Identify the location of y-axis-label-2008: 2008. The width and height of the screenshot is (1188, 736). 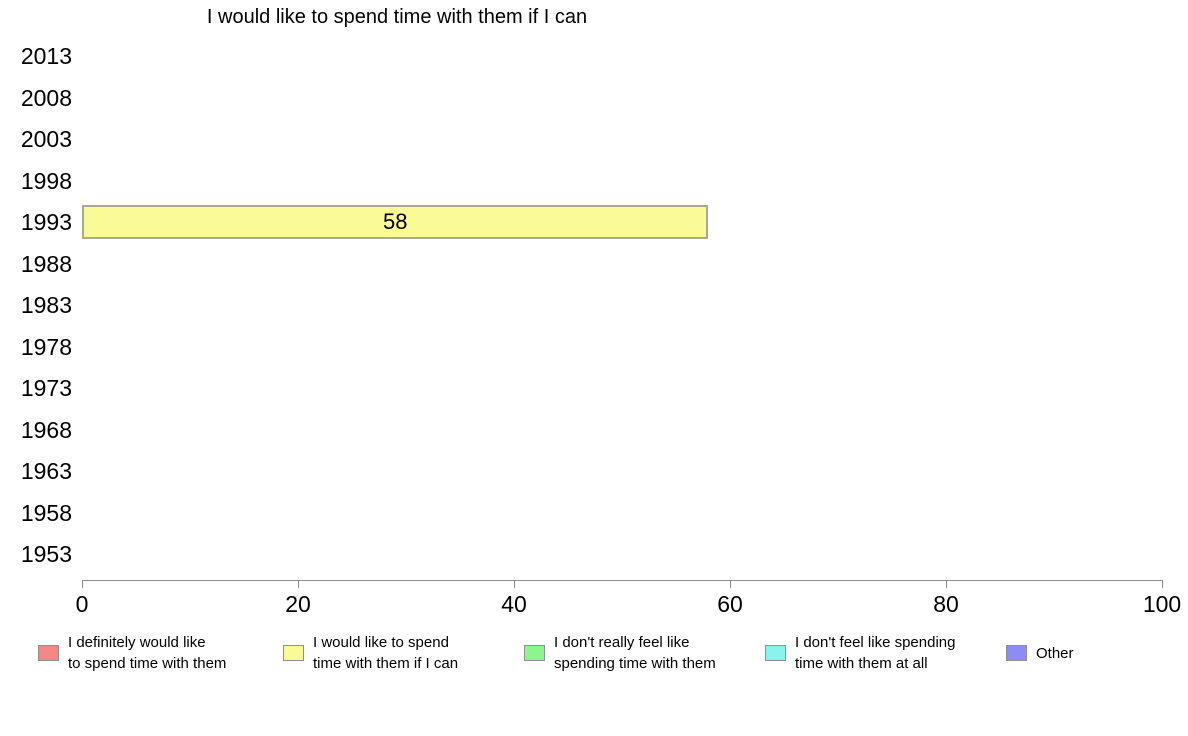
(46, 97).